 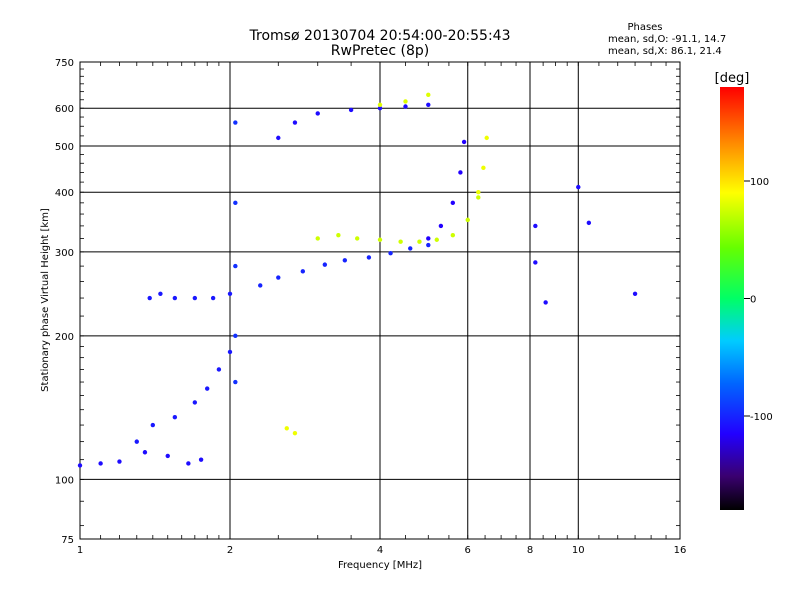 What do you see at coordinates (64, 193) in the screenshot?
I see `y-tick-label: 400` at bounding box center [64, 193].